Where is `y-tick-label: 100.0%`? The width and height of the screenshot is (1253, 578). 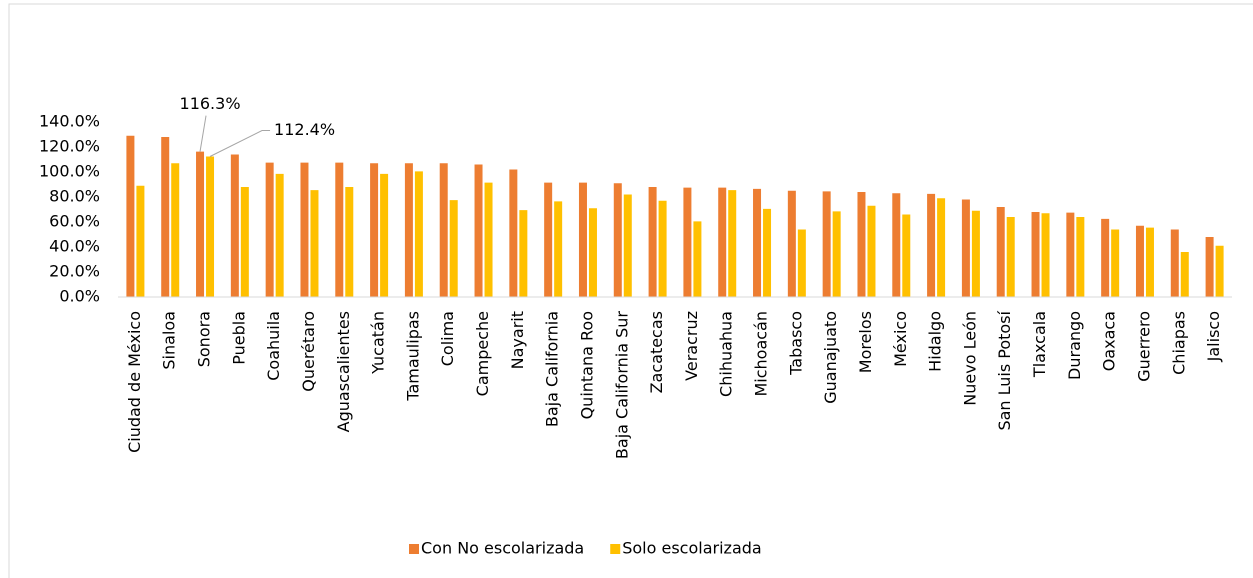
y-tick-label: 100.0% is located at coordinates (69, 171).